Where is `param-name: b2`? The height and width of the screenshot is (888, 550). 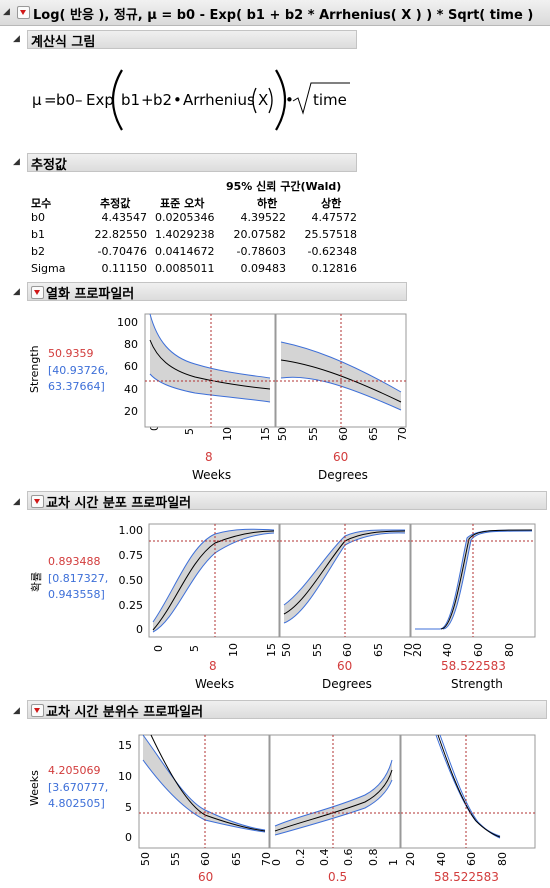 param-name: b2 is located at coordinates (38, 251).